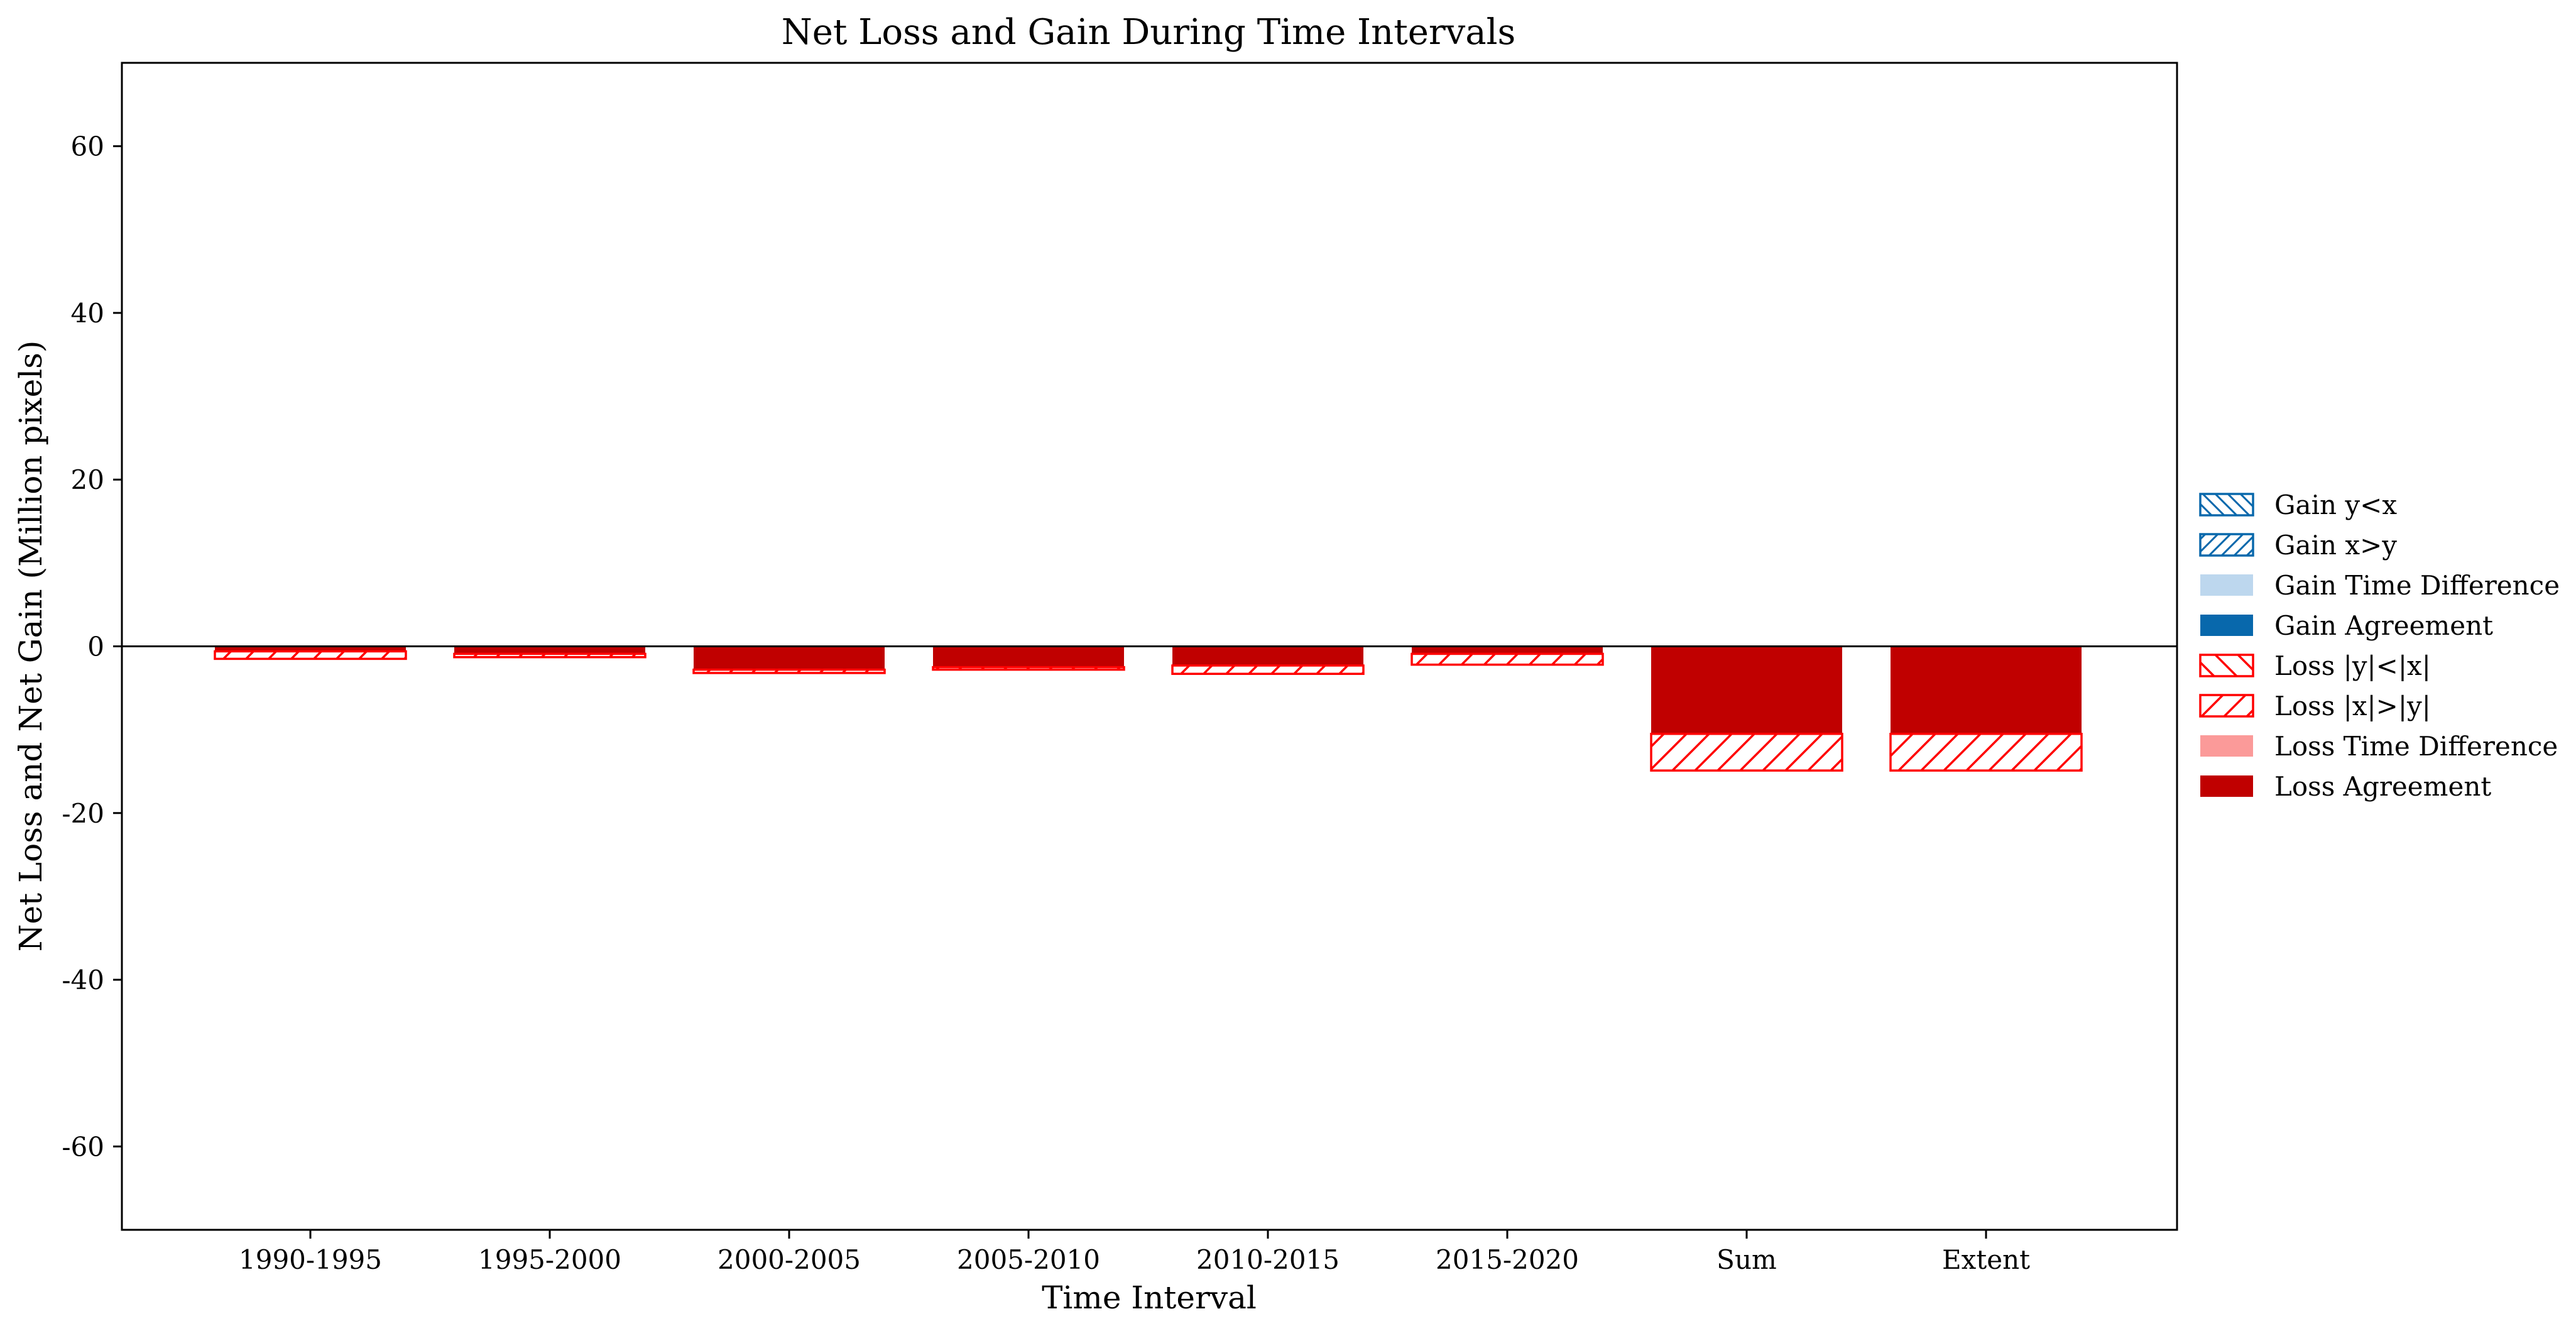 Image resolution: width=2576 pixels, height=1331 pixels. What do you see at coordinates (2353, 706) in the screenshot?
I see `legend-label: Loss |x|>|y|` at bounding box center [2353, 706].